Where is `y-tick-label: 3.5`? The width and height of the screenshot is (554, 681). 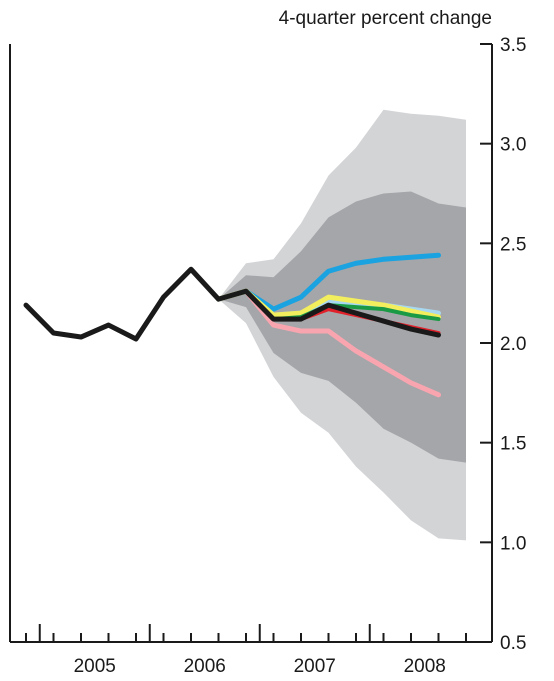
y-tick-label: 3.5 is located at coordinates (513, 45).